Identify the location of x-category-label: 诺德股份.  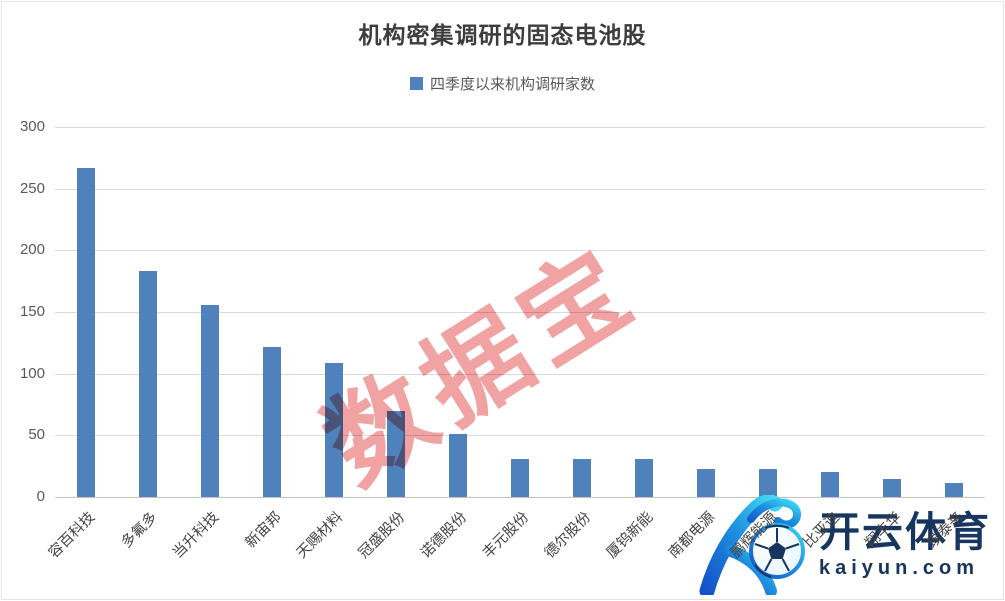
(444, 535).